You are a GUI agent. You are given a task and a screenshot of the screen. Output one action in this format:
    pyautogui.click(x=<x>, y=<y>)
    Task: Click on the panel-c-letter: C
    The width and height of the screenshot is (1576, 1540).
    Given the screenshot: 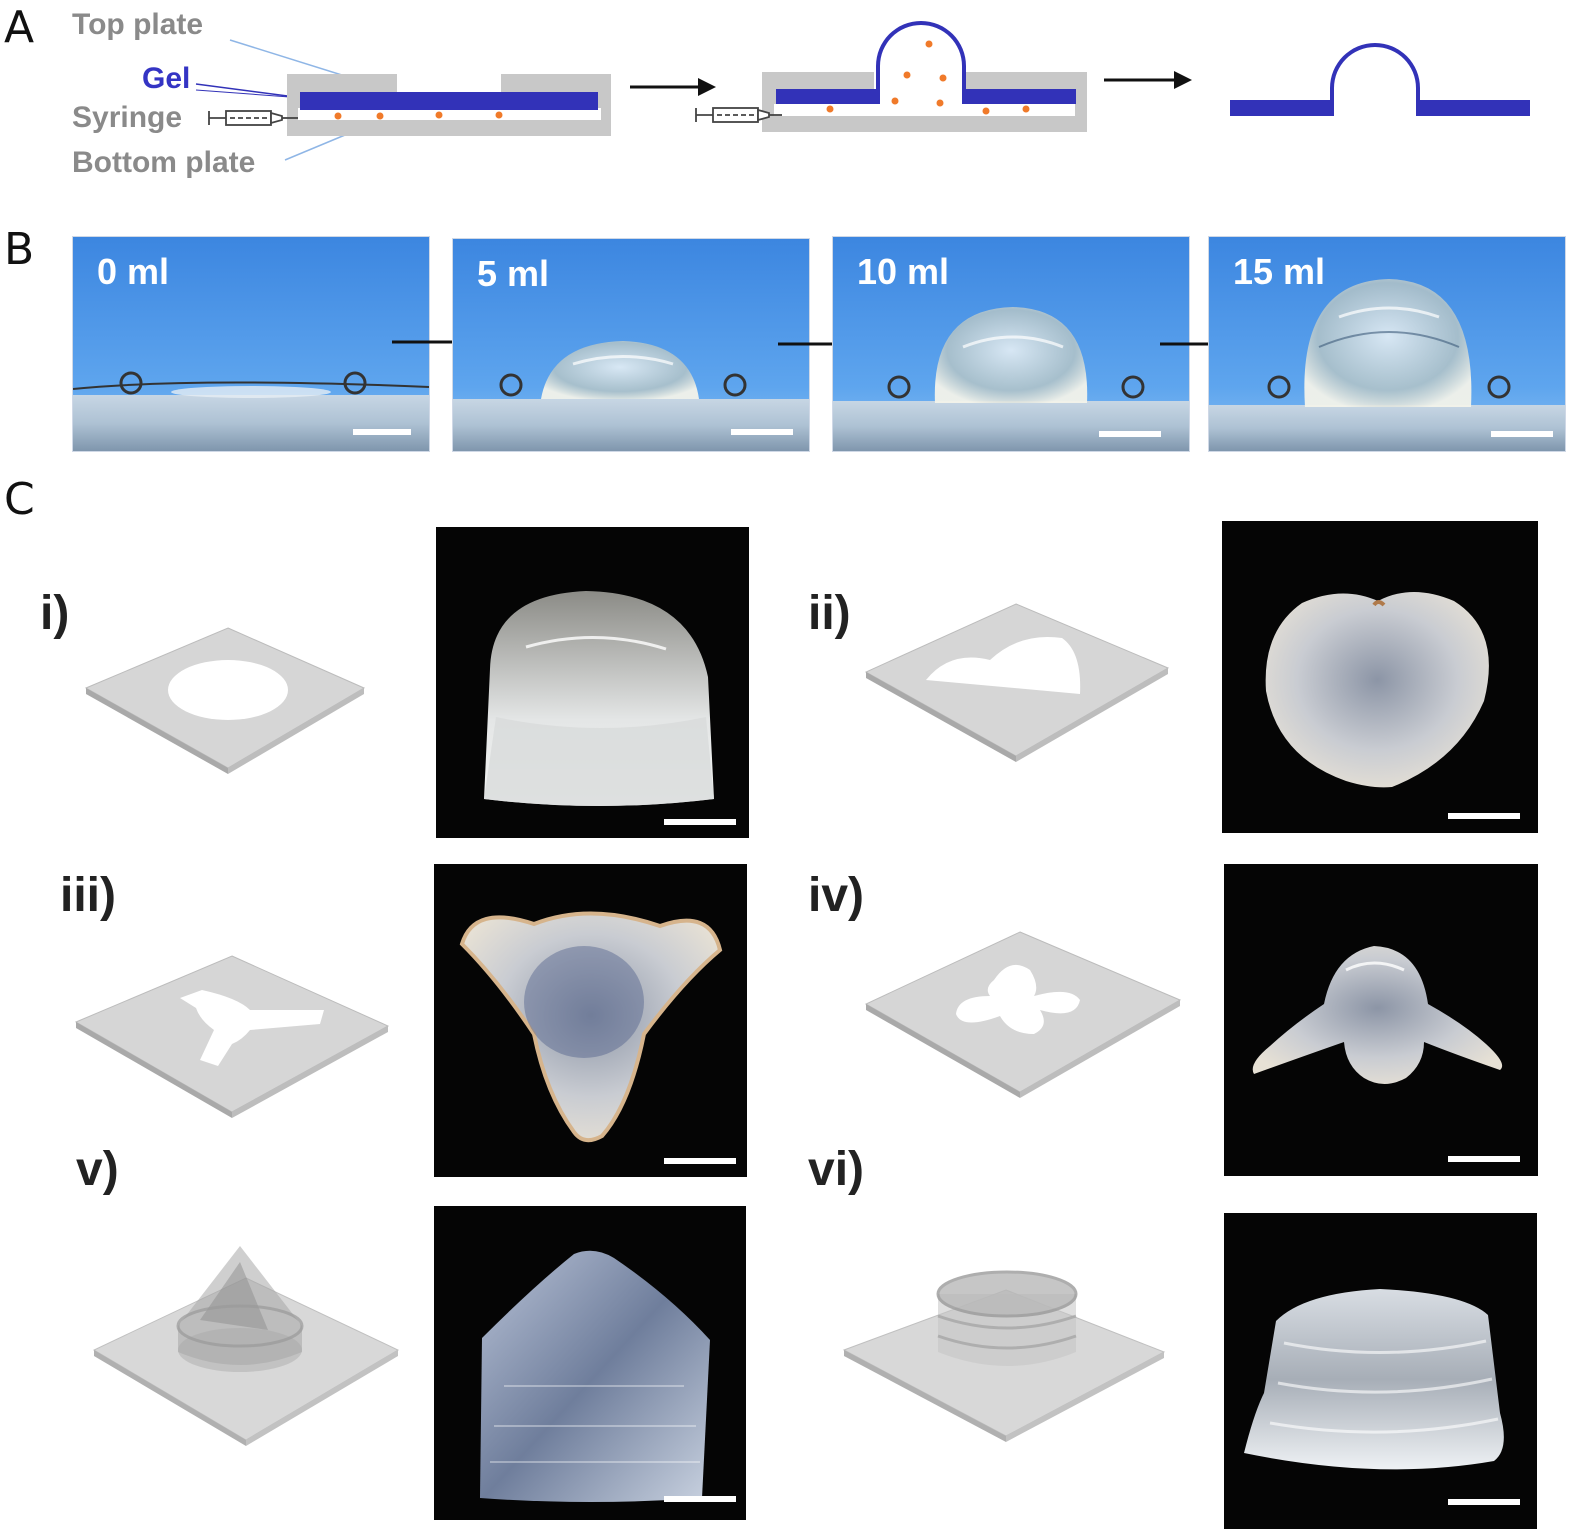 What is the action you would take?
    pyautogui.click(x=19, y=499)
    